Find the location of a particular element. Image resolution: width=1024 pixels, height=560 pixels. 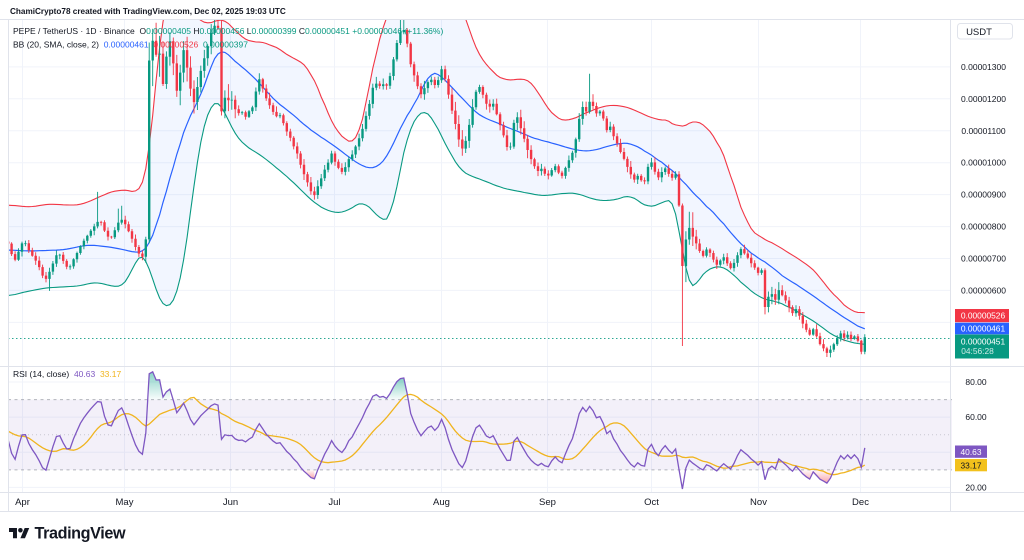

svg-text: 0.00000600 is located at coordinates (983, 290).